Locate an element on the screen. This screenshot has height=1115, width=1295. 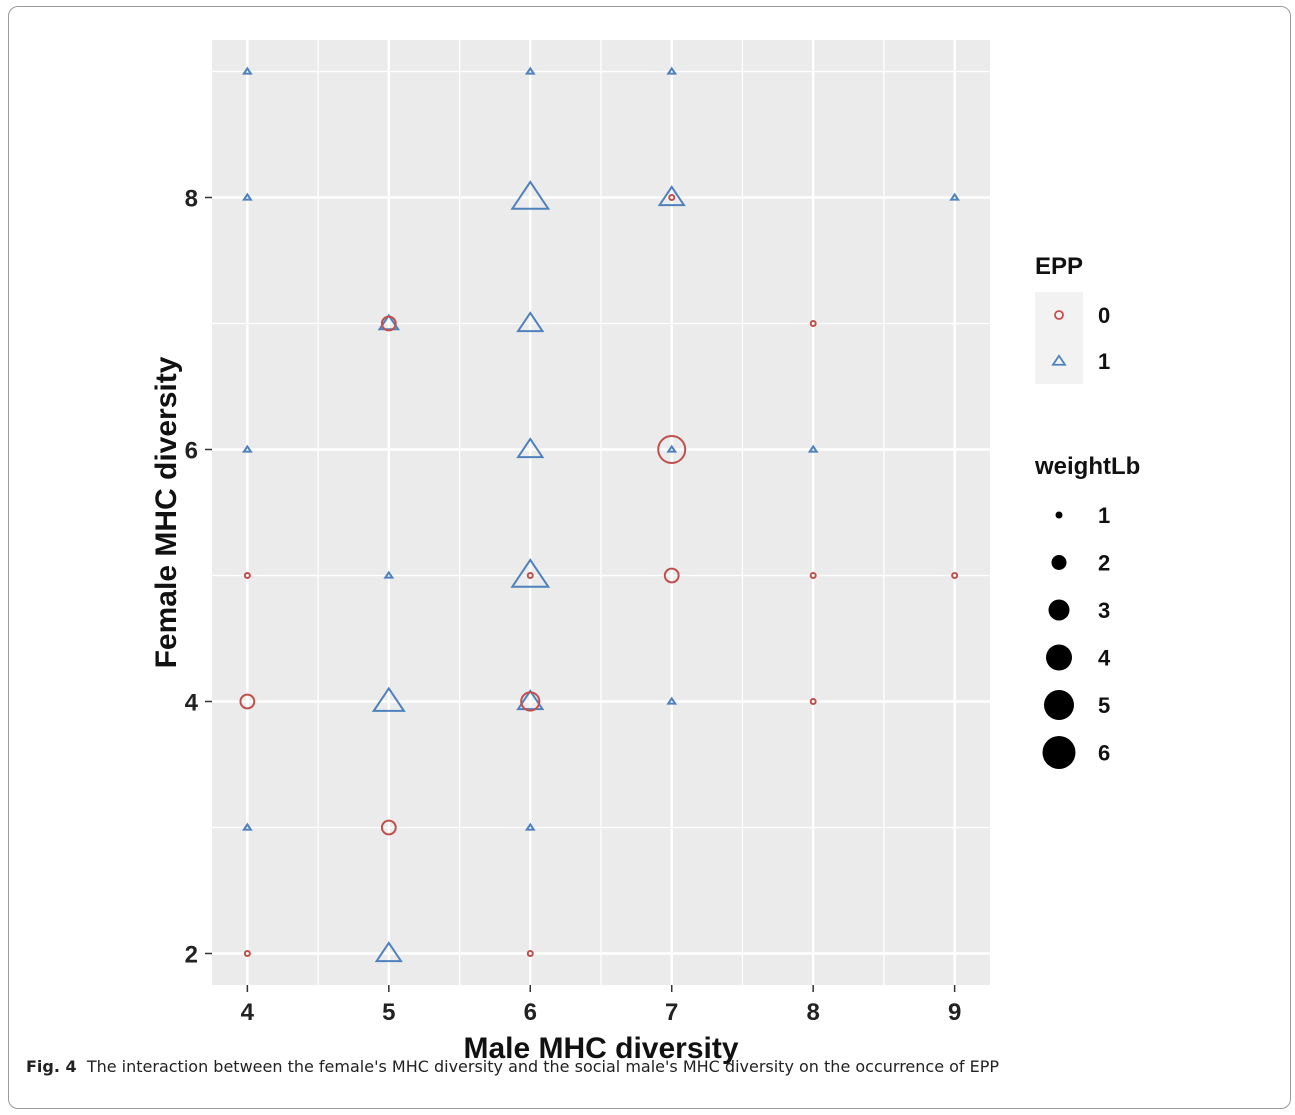
legend-label-epp: 1 is located at coordinates (1104, 361).